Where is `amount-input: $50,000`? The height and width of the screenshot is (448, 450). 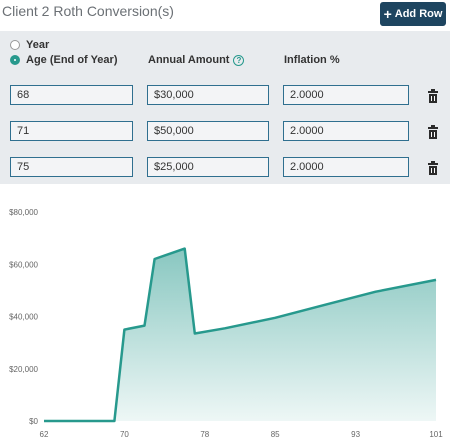 amount-input: $50,000 is located at coordinates (208, 131).